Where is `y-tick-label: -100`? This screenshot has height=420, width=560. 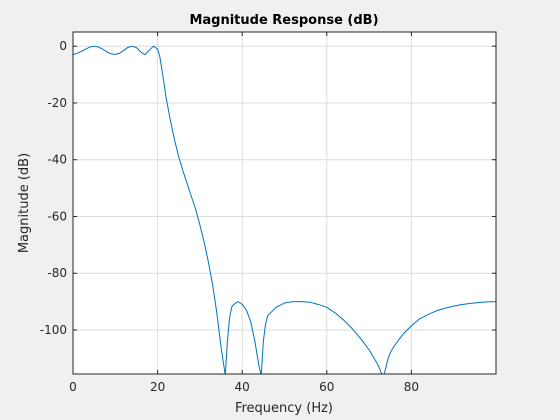
y-tick-label: -100 is located at coordinates (53, 330).